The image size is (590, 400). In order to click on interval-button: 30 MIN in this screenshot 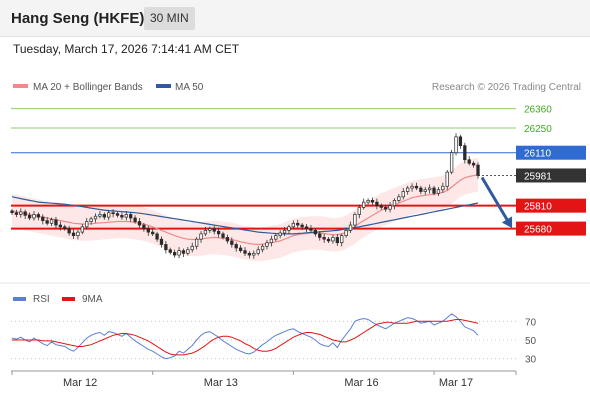, I will do `click(169, 18)`.